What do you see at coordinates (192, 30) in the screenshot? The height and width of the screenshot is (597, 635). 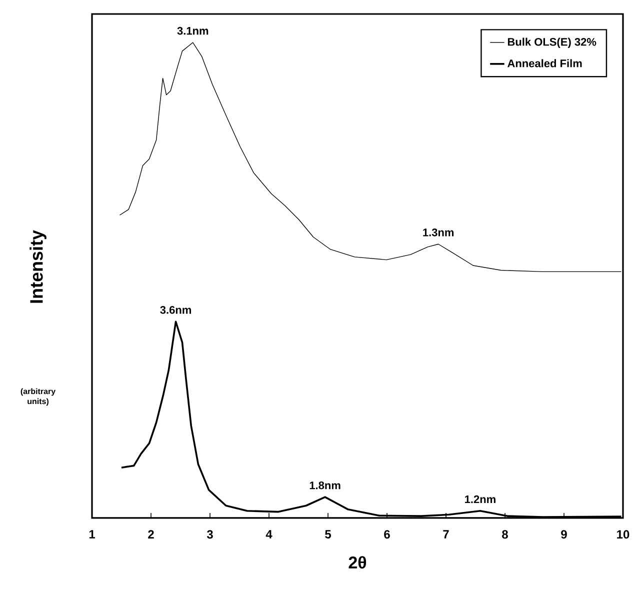 I see `annotation: 3.1nm` at bounding box center [192, 30].